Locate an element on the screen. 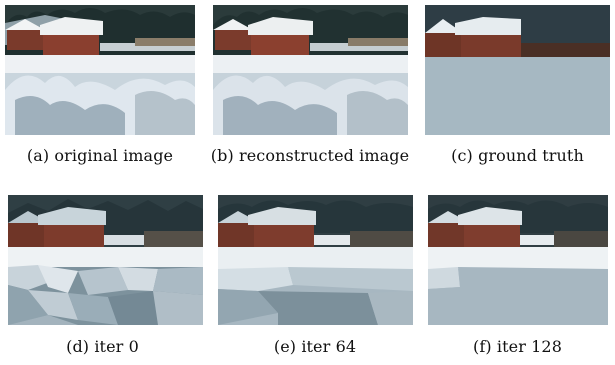 The image size is (615, 365). iter-0-image is located at coordinates (105, 260).